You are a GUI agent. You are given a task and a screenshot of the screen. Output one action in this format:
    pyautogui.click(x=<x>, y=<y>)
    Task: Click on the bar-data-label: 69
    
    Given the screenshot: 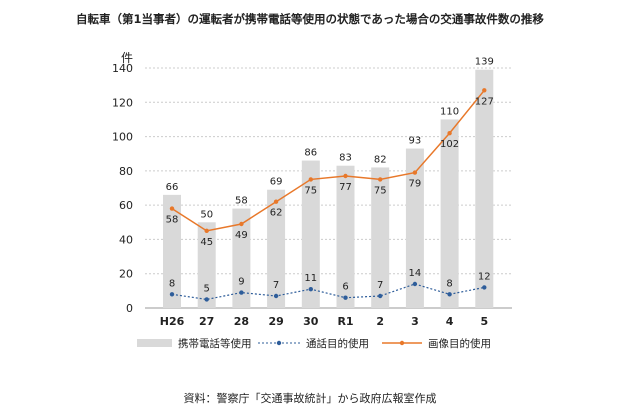 What is the action you would take?
    pyautogui.click(x=276, y=182)
    